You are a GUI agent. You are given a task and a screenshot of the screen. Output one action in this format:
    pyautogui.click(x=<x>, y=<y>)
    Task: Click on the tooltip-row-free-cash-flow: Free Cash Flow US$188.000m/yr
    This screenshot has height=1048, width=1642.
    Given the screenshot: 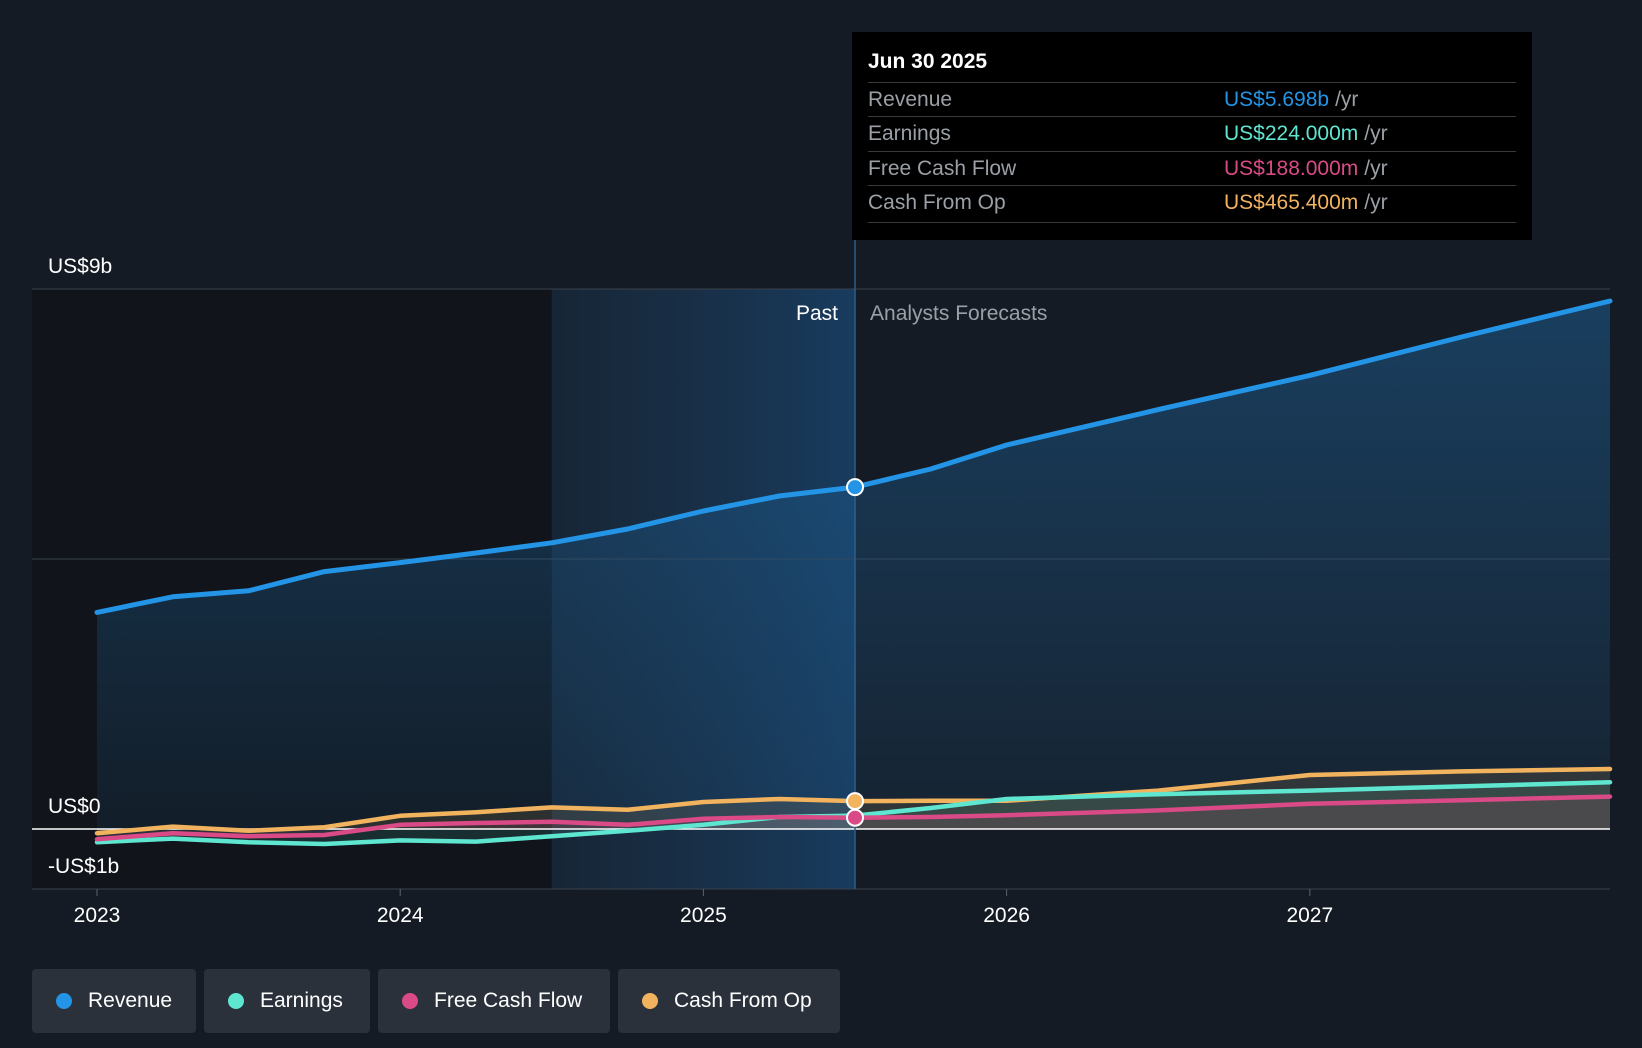 What is the action you would take?
    pyautogui.click(x=1192, y=168)
    